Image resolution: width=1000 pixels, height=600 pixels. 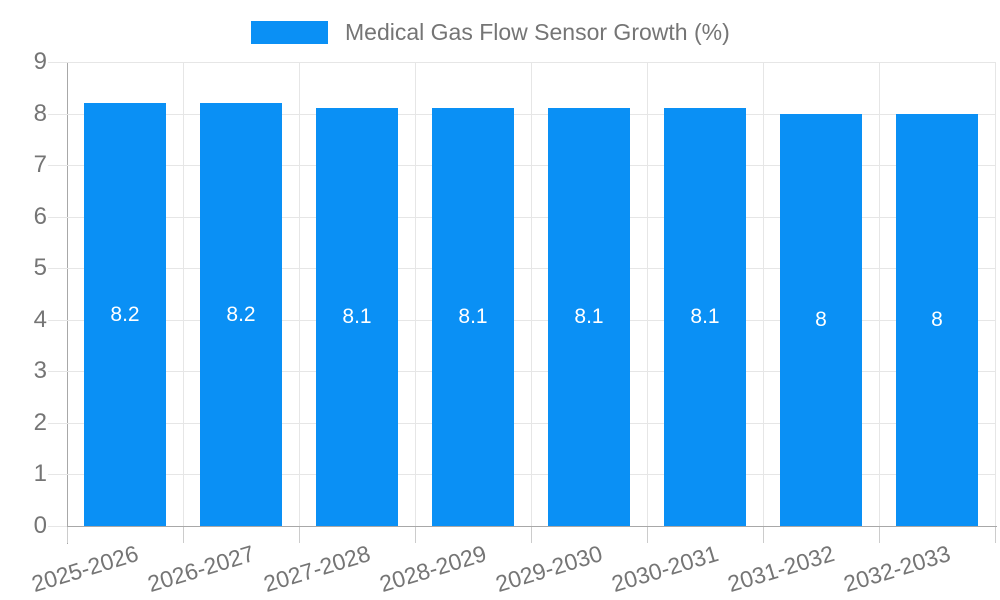 What do you see at coordinates (67, 303) in the screenshot?
I see `y-axis-line` at bounding box center [67, 303].